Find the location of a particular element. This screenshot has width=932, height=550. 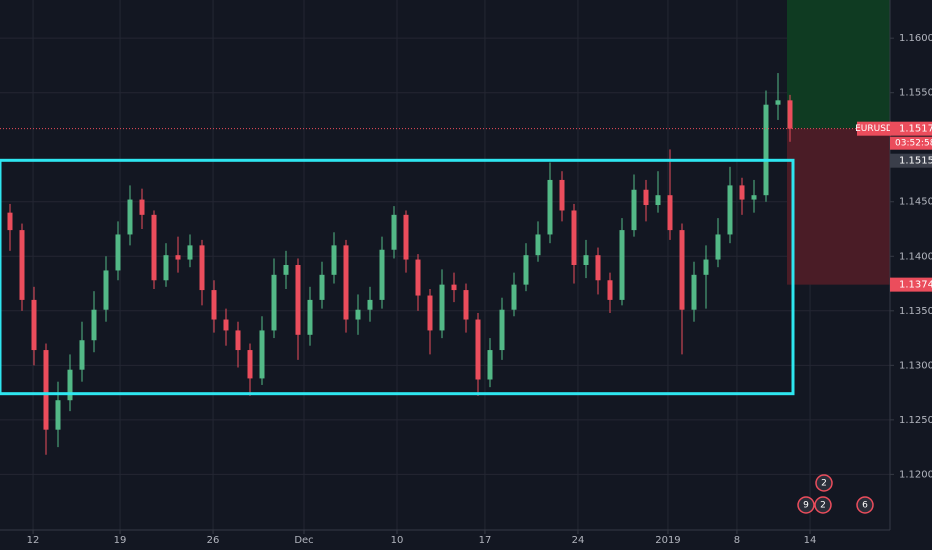

x-tick-label: 12 is located at coordinates (33, 540).